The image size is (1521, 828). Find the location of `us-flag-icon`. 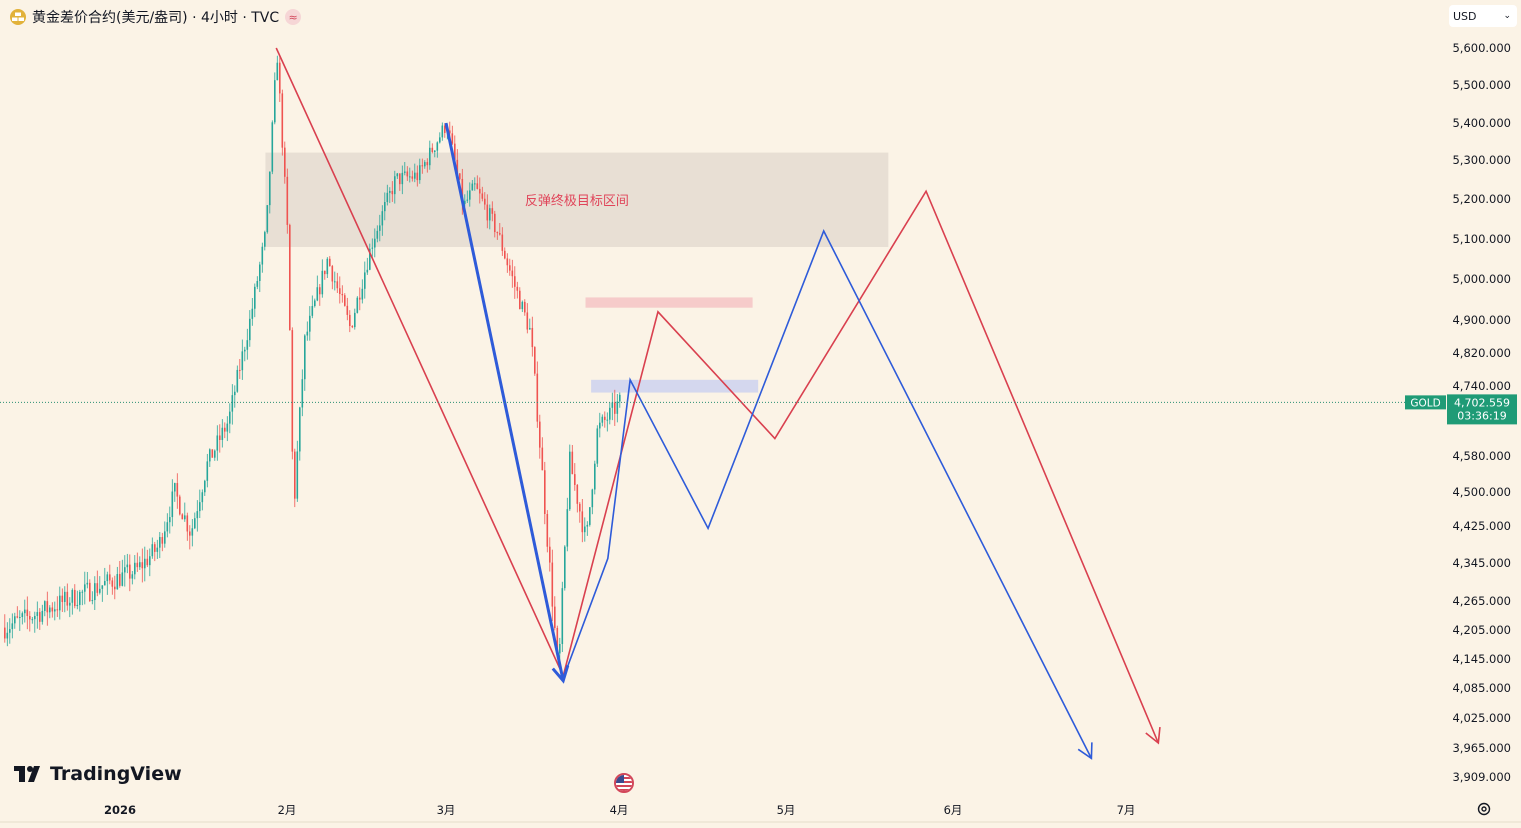

us-flag-icon is located at coordinates (624, 783).